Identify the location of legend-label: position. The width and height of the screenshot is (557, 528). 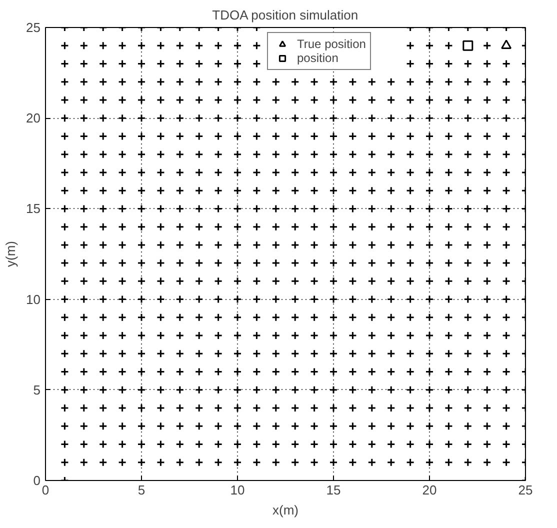
(317, 58).